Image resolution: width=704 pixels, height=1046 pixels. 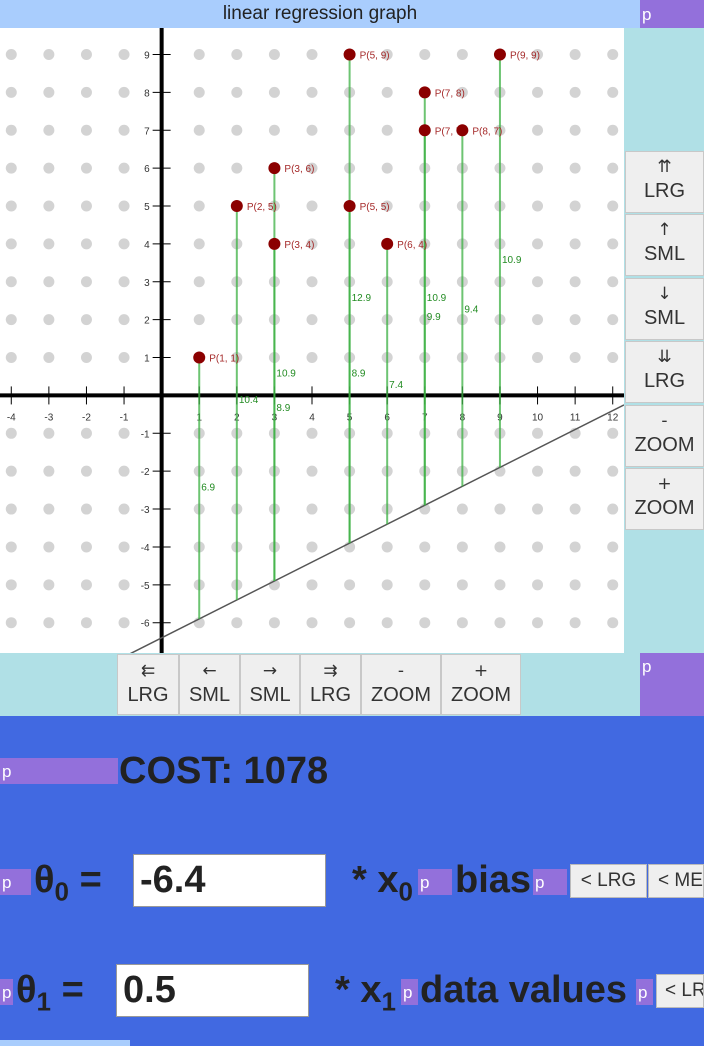 I want to click on theta1-input, so click(x=212, y=990).